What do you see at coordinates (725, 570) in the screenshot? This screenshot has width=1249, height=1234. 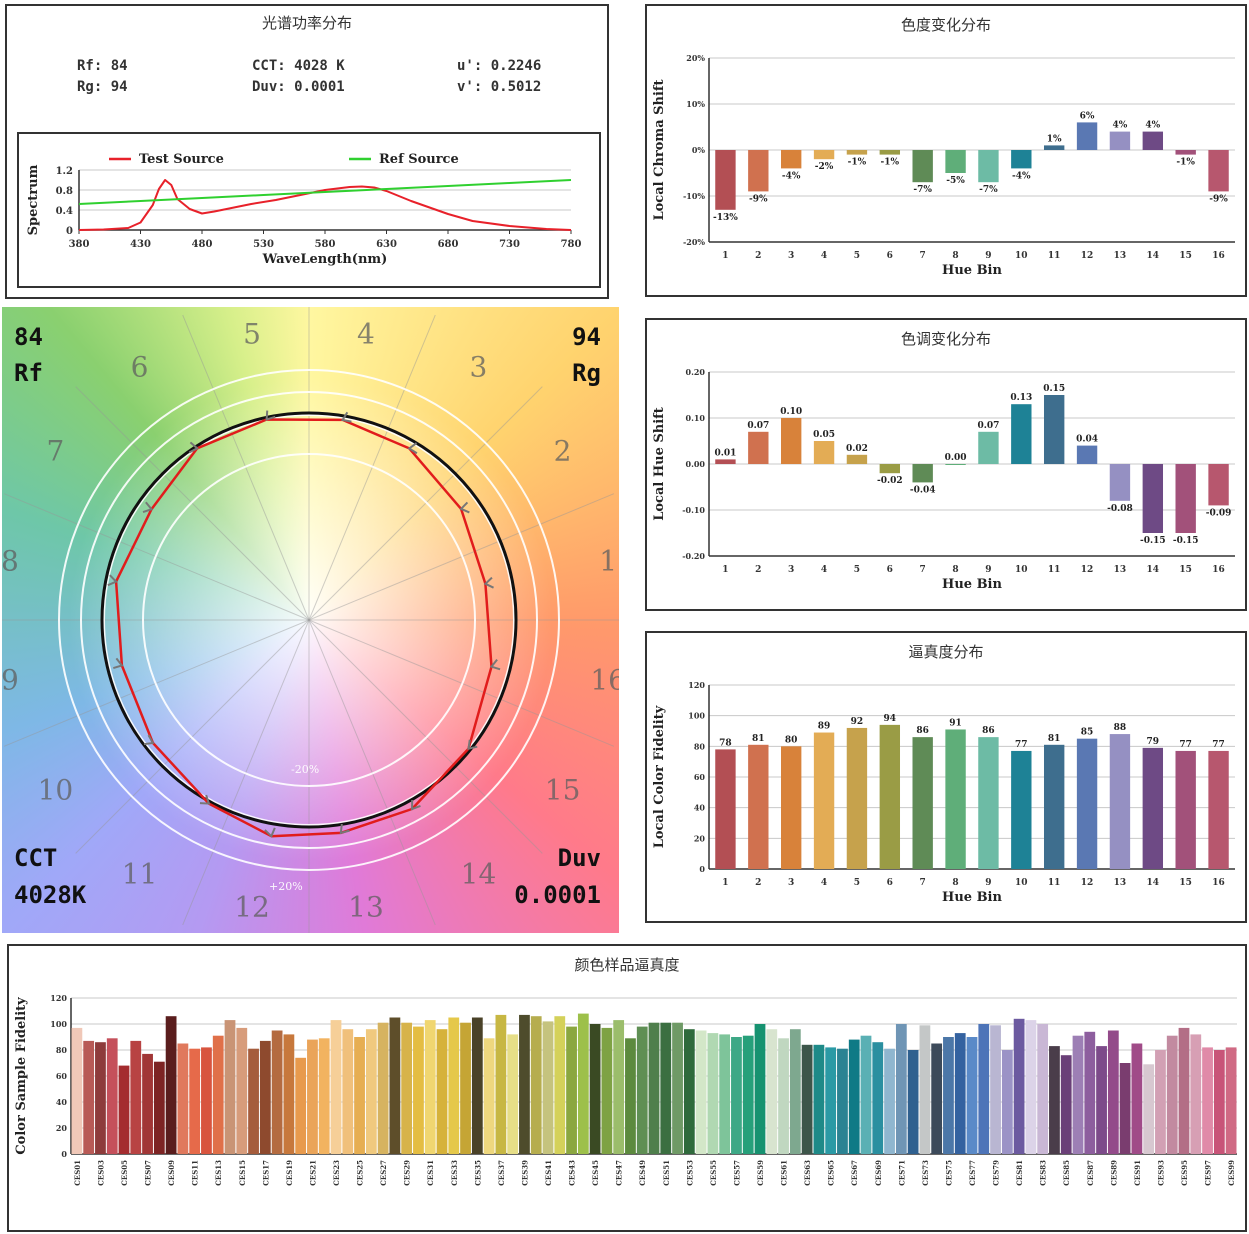 I see `hue-category-label: 1` at bounding box center [725, 570].